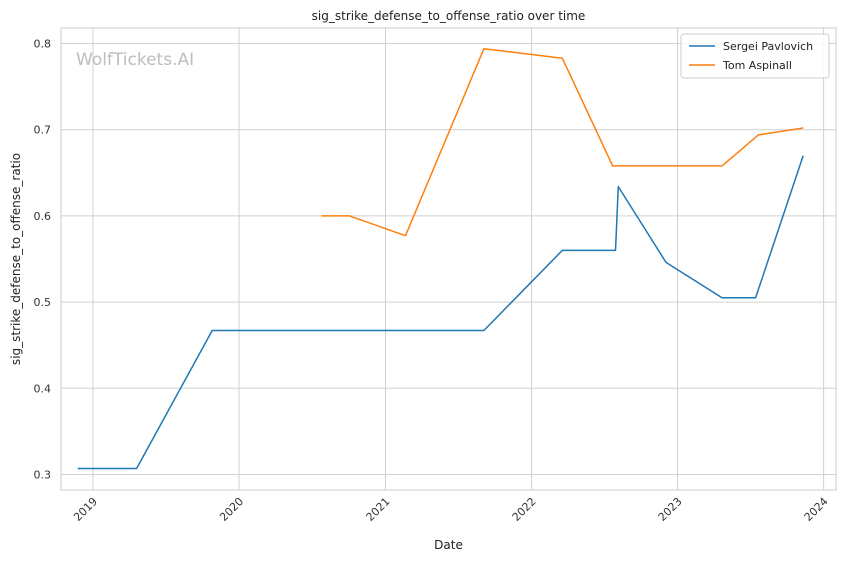 The image size is (845, 561). What do you see at coordinates (231, 509) in the screenshot?
I see `x-tick-label: 2020` at bounding box center [231, 509].